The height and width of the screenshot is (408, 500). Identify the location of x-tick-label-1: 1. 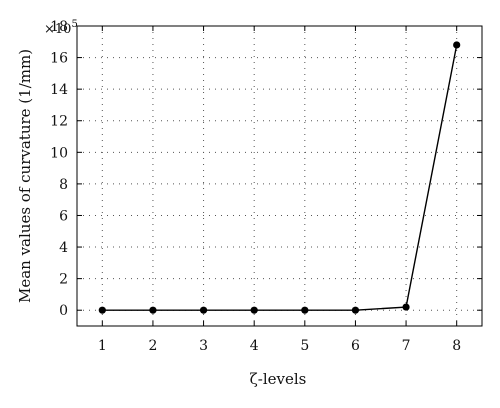
(102, 346).